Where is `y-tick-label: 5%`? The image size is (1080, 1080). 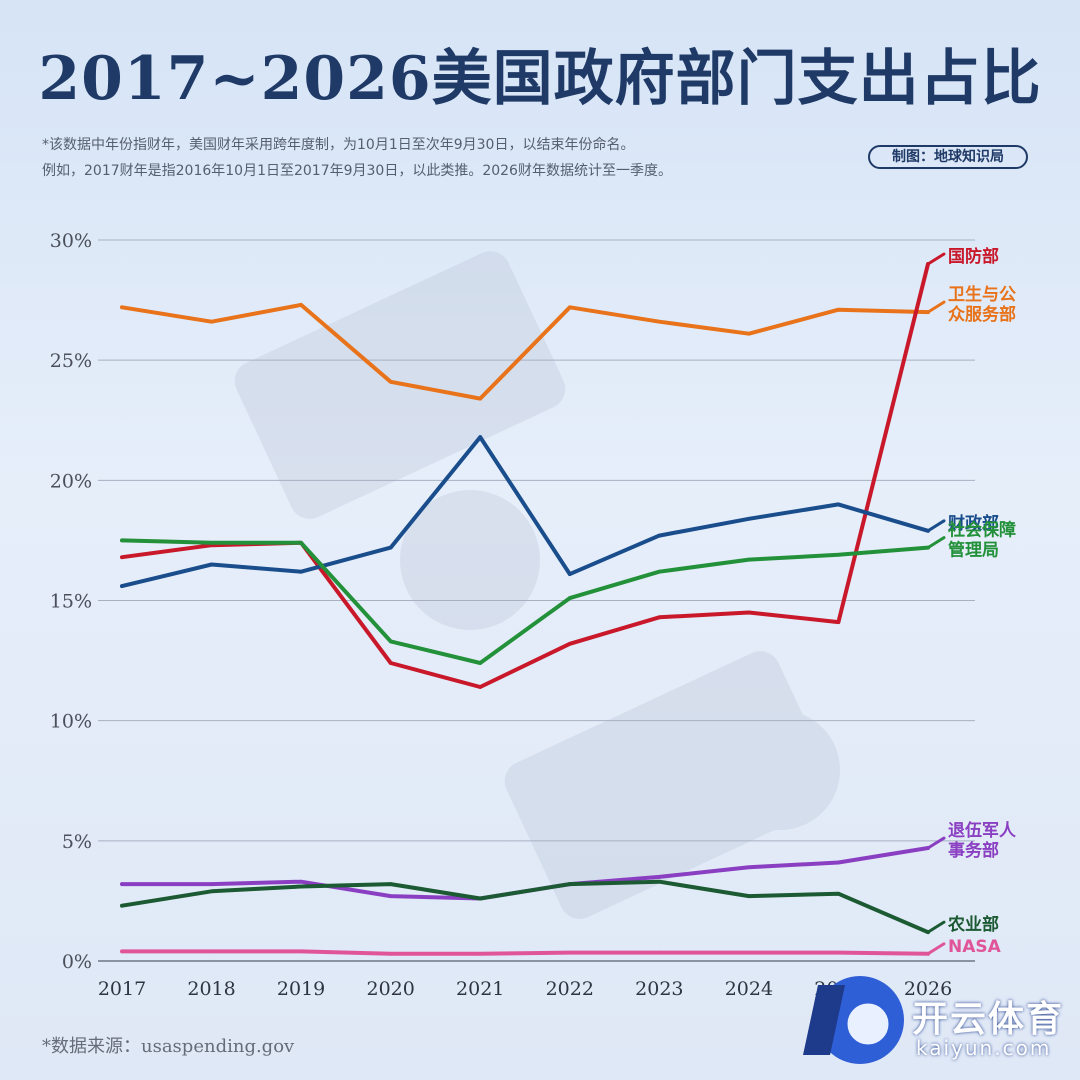
y-tick-label: 5% is located at coordinates (77, 842).